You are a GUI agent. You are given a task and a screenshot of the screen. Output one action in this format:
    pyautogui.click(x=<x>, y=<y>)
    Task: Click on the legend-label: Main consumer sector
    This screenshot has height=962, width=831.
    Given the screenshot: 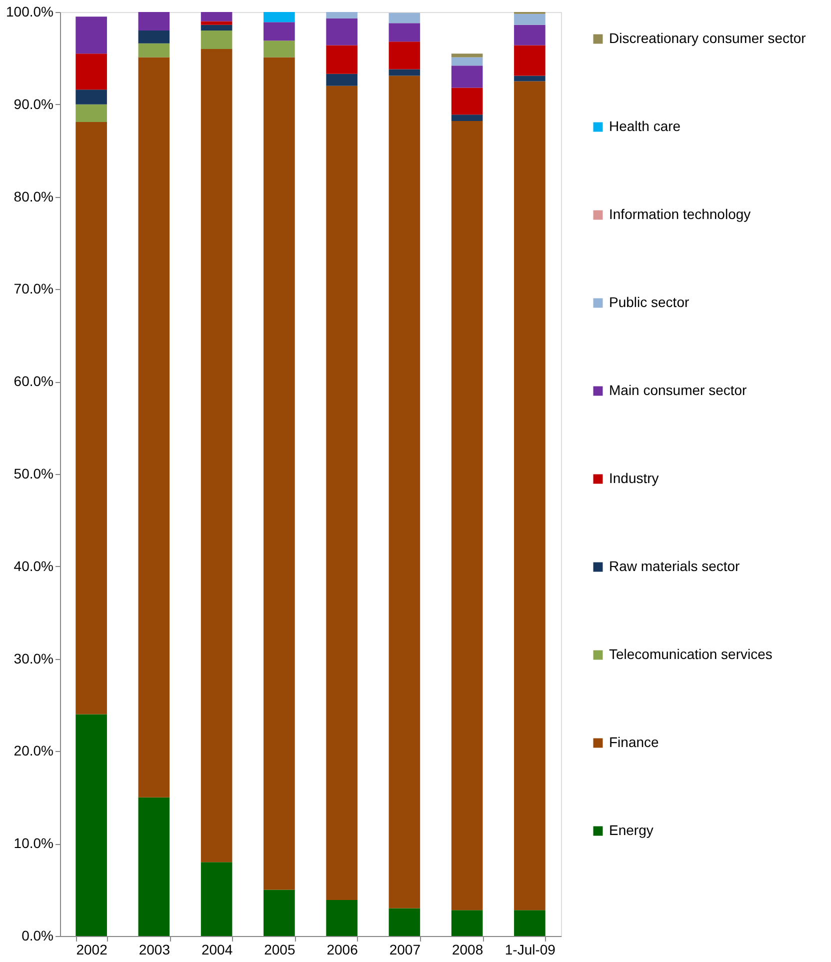 What is the action you would take?
    pyautogui.click(x=678, y=390)
    